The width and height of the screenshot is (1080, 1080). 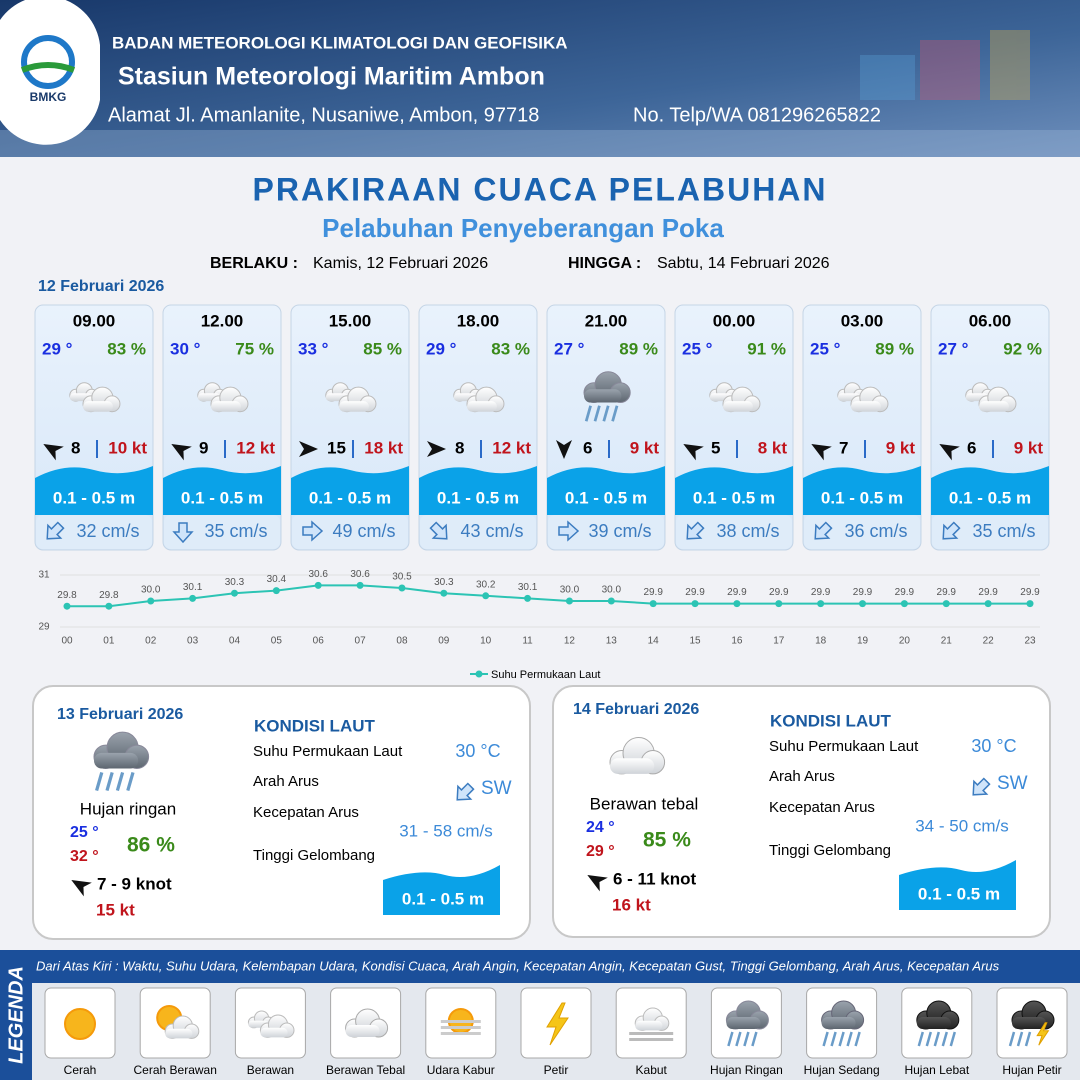 What do you see at coordinates (315, 725) in the screenshot?
I see `sea-title: KONDISI LAUT` at bounding box center [315, 725].